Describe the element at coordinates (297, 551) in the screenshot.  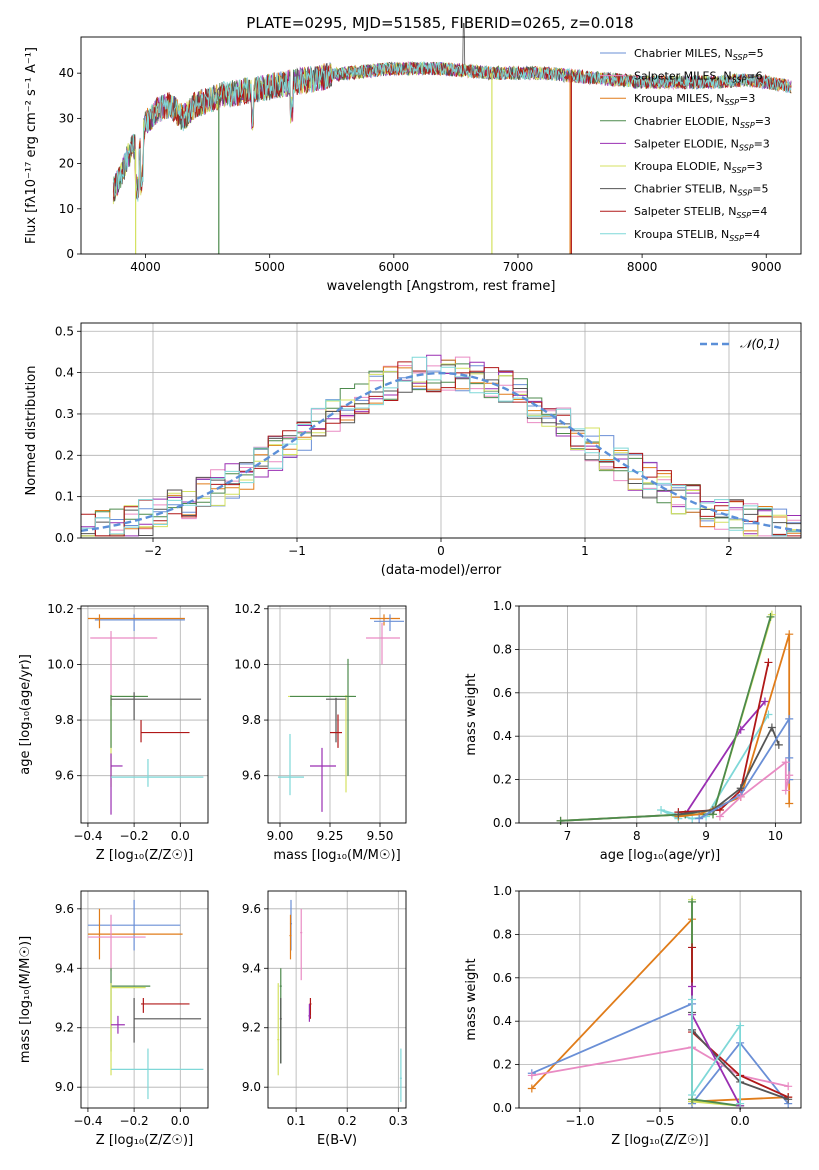
I see `x-tick-label: −1` at that location.